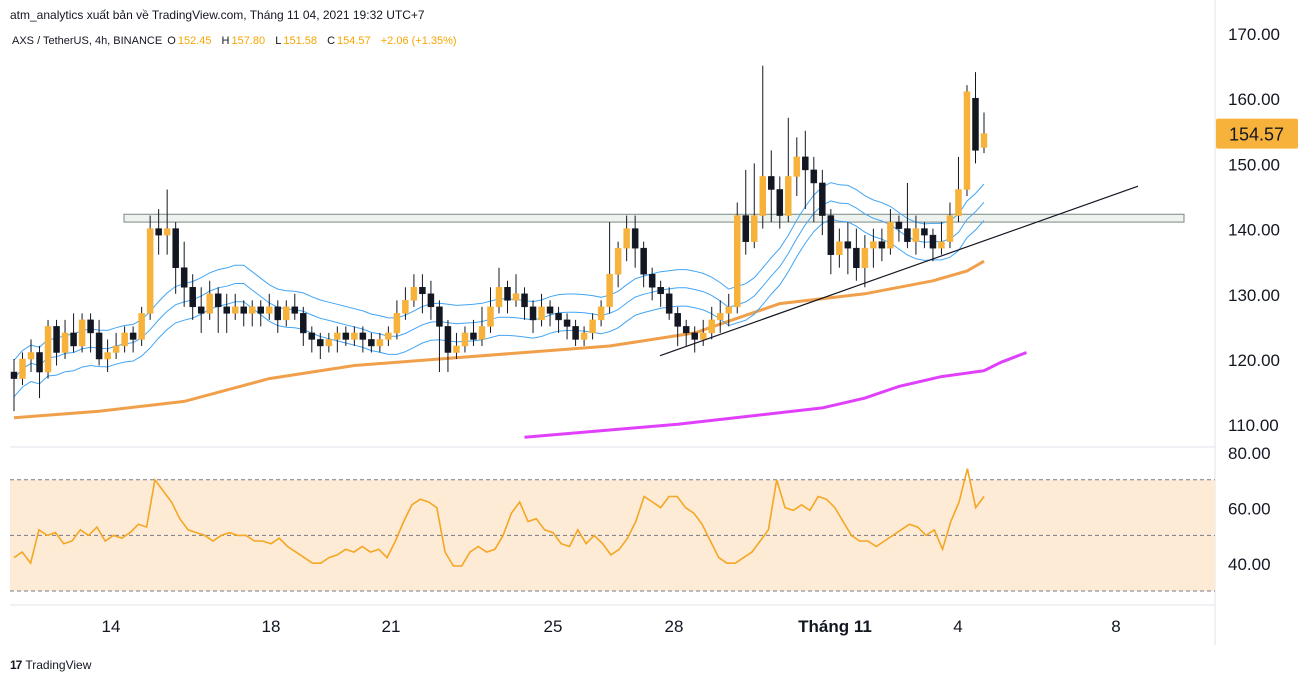  Describe the element at coordinates (1253, 425) in the screenshot. I see `price-tick-label: 110.00` at that location.